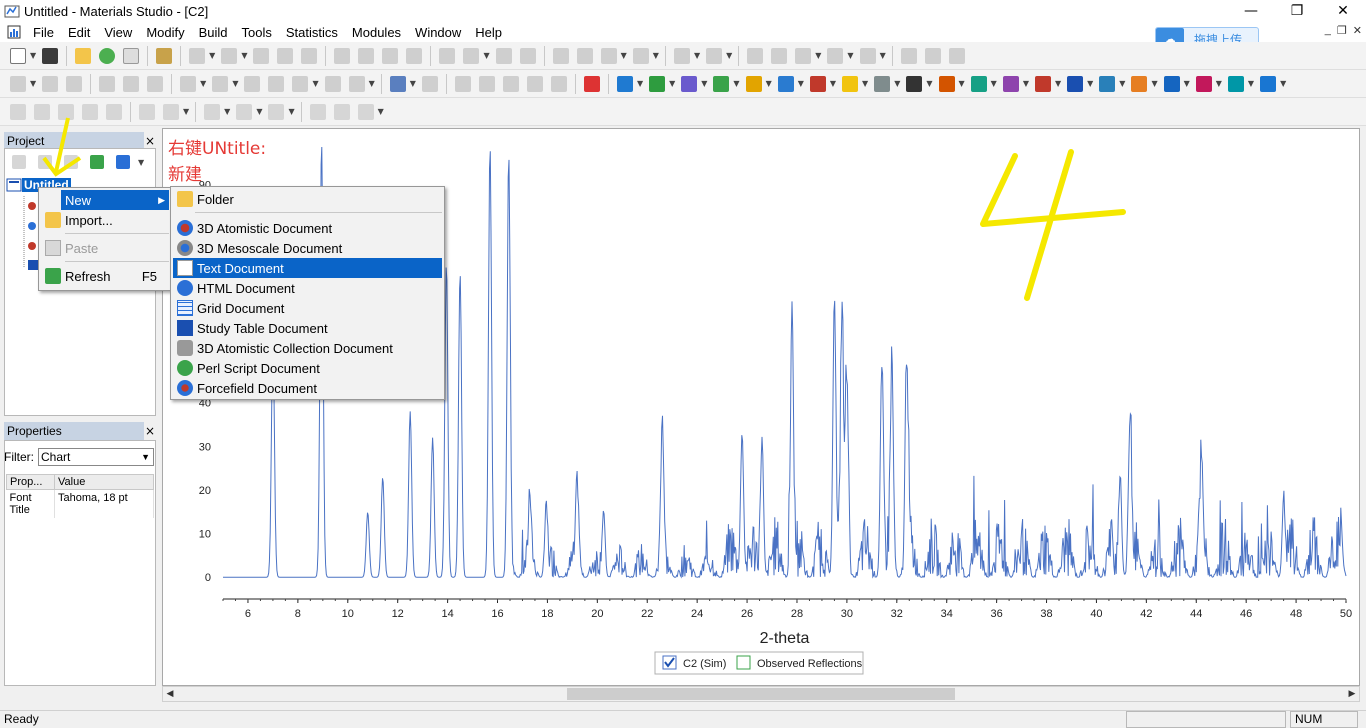 Image resolution: width=1366 pixels, height=728 pixels. Describe the element at coordinates (390, 55) in the screenshot. I see `zoom-icon` at that location.